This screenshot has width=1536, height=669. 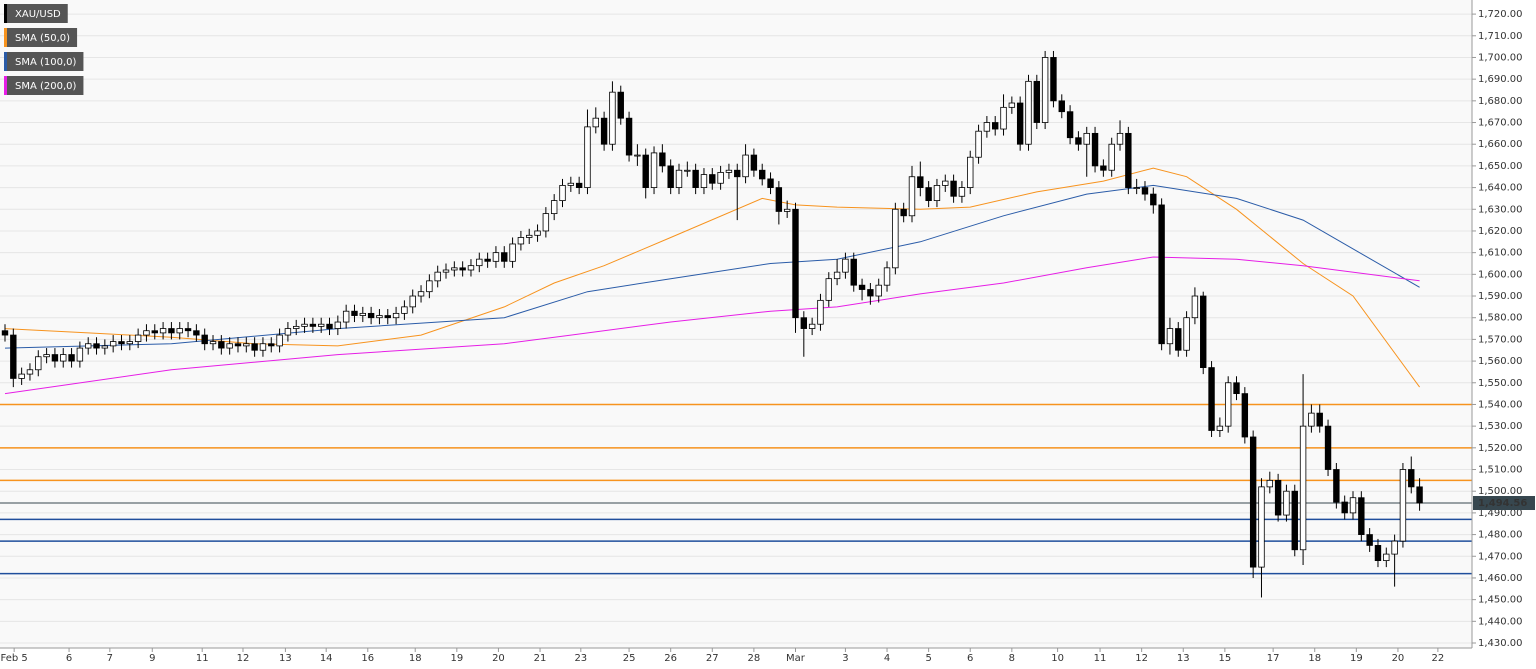 What do you see at coordinates (1500, 318) in the screenshot?
I see `y-tick-label: 1,580.00` at bounding box center [1500, 318].